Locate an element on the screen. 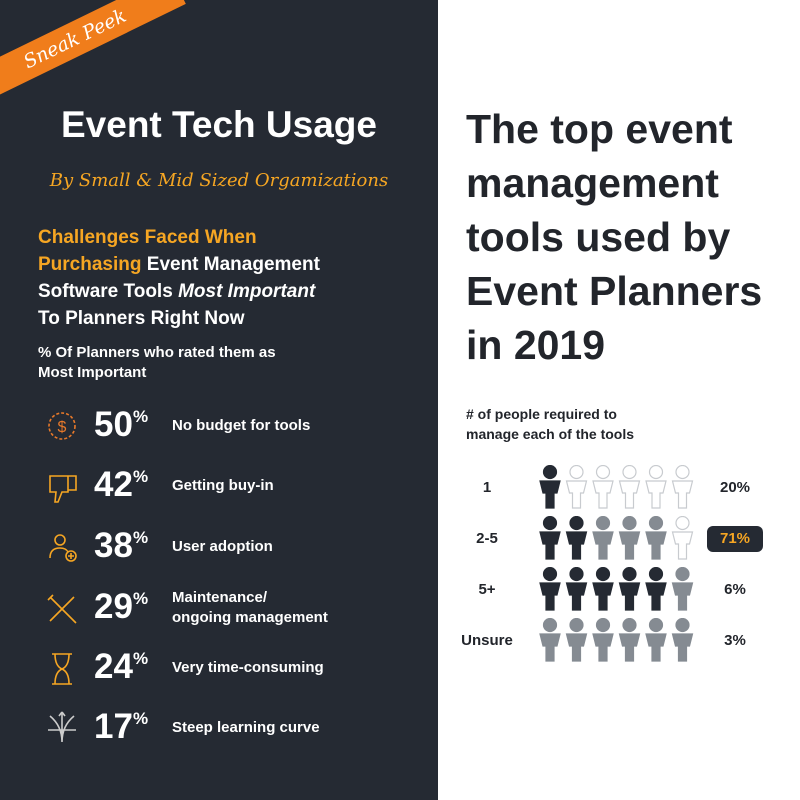 The width and height of the screenshot is (800, 800). item-label: No budget for tools is located at coordinates (241, 426).